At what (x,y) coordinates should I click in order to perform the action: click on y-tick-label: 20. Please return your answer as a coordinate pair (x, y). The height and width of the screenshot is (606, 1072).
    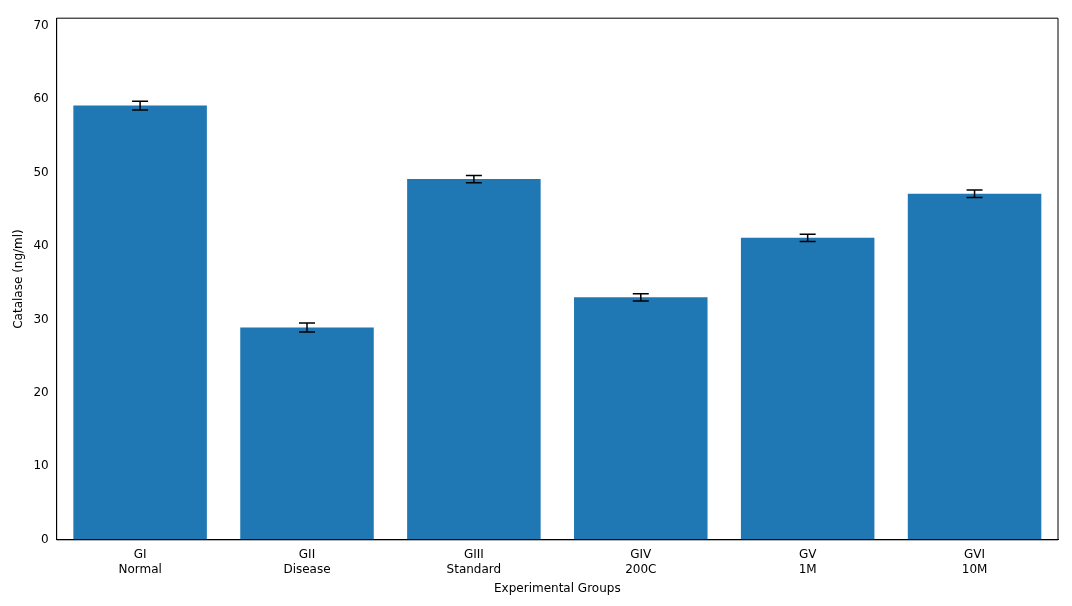
    Looking at the image, I should click on (41, 392).